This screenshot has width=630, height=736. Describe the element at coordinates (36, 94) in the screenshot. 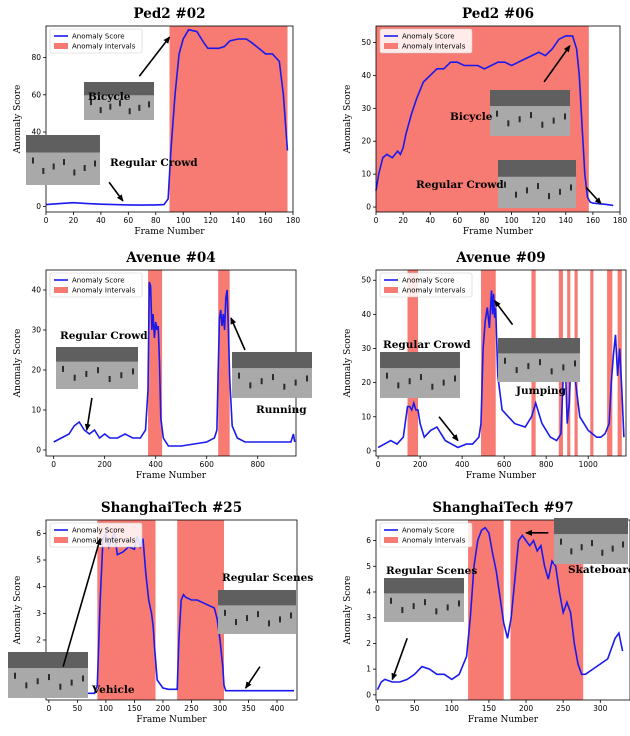

I see `y-tick-label: 60` at that location.